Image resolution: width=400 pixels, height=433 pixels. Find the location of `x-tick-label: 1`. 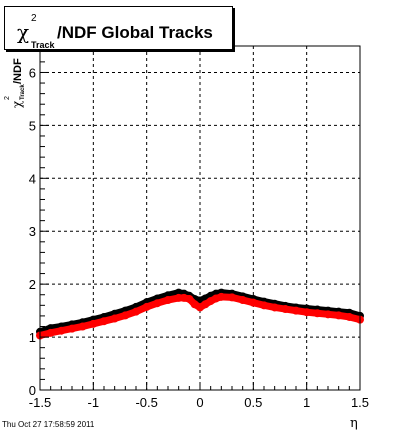

x-tick-label: 1 is located at coordinates (306, 402).